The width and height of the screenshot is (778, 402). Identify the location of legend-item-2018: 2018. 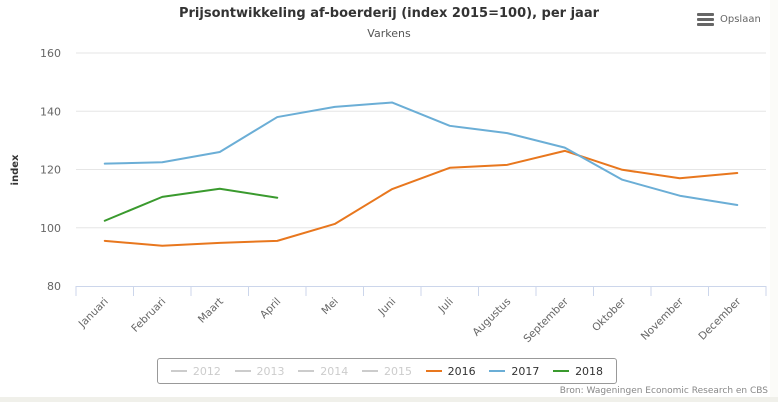
(578, 371).